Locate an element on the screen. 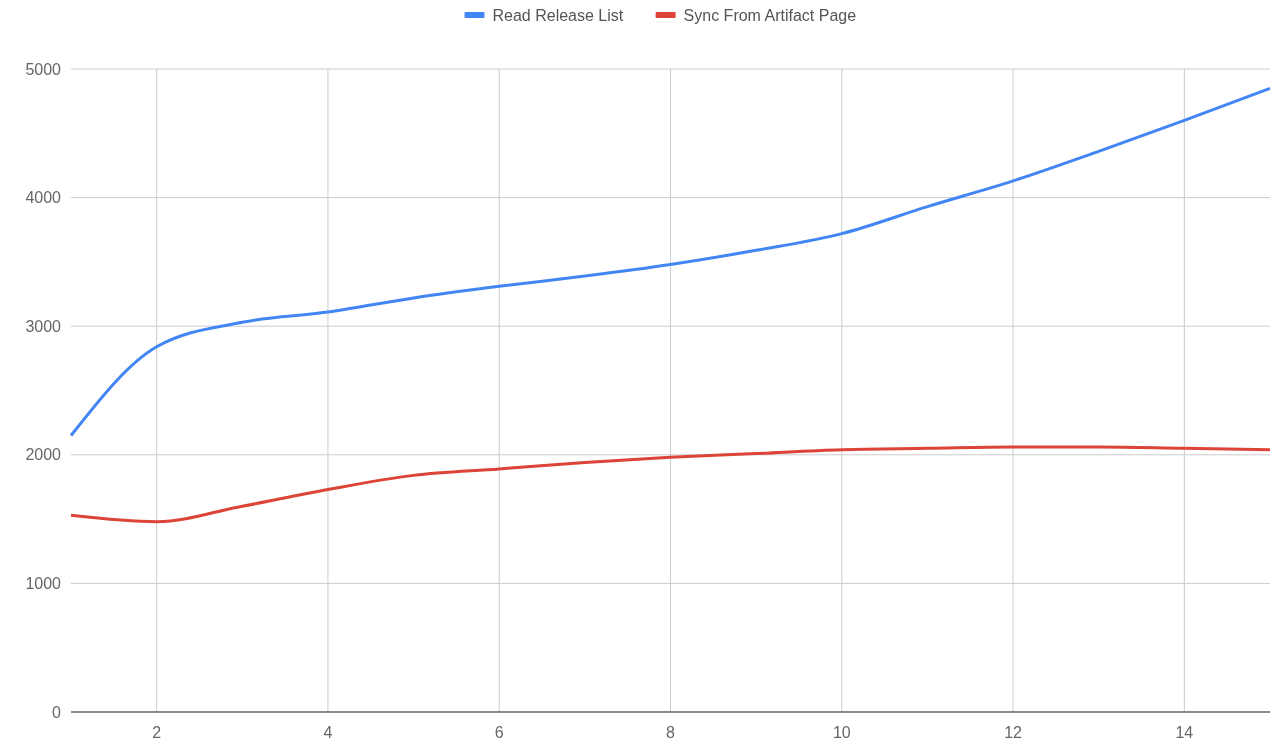  x-tick-label: 2 is located at coordinates (157, 732).